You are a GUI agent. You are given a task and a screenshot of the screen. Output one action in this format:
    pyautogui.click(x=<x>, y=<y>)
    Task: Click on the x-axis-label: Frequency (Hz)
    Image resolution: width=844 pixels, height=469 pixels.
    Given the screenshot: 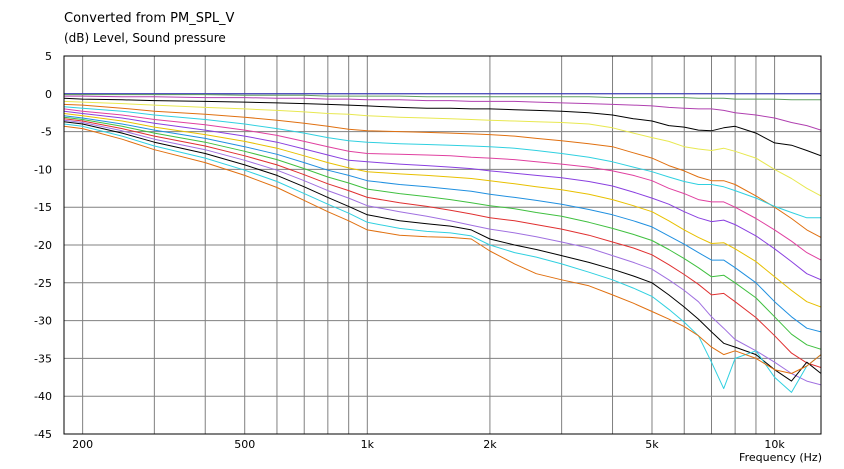 What is the action you would take?
    pyautogui.click(x=780, y=457)
    